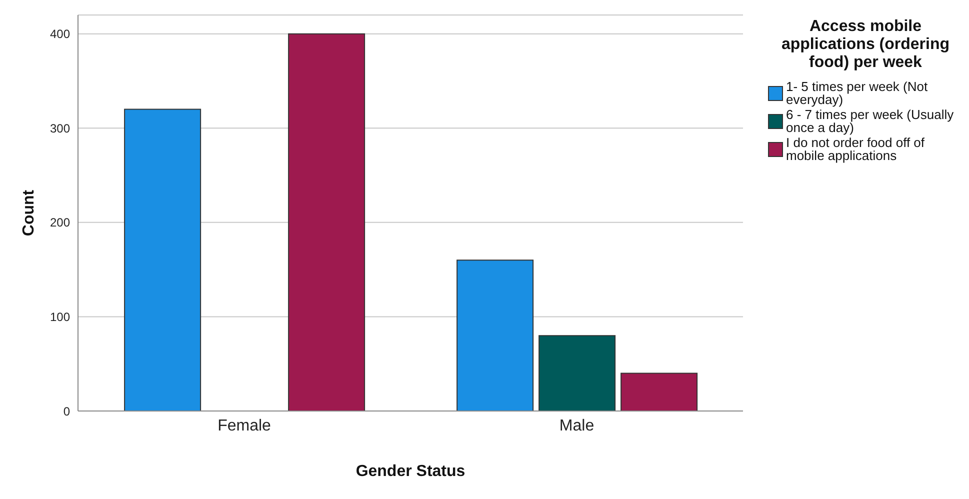  I want to click on x-tick-label: Male, so click(576, 425).